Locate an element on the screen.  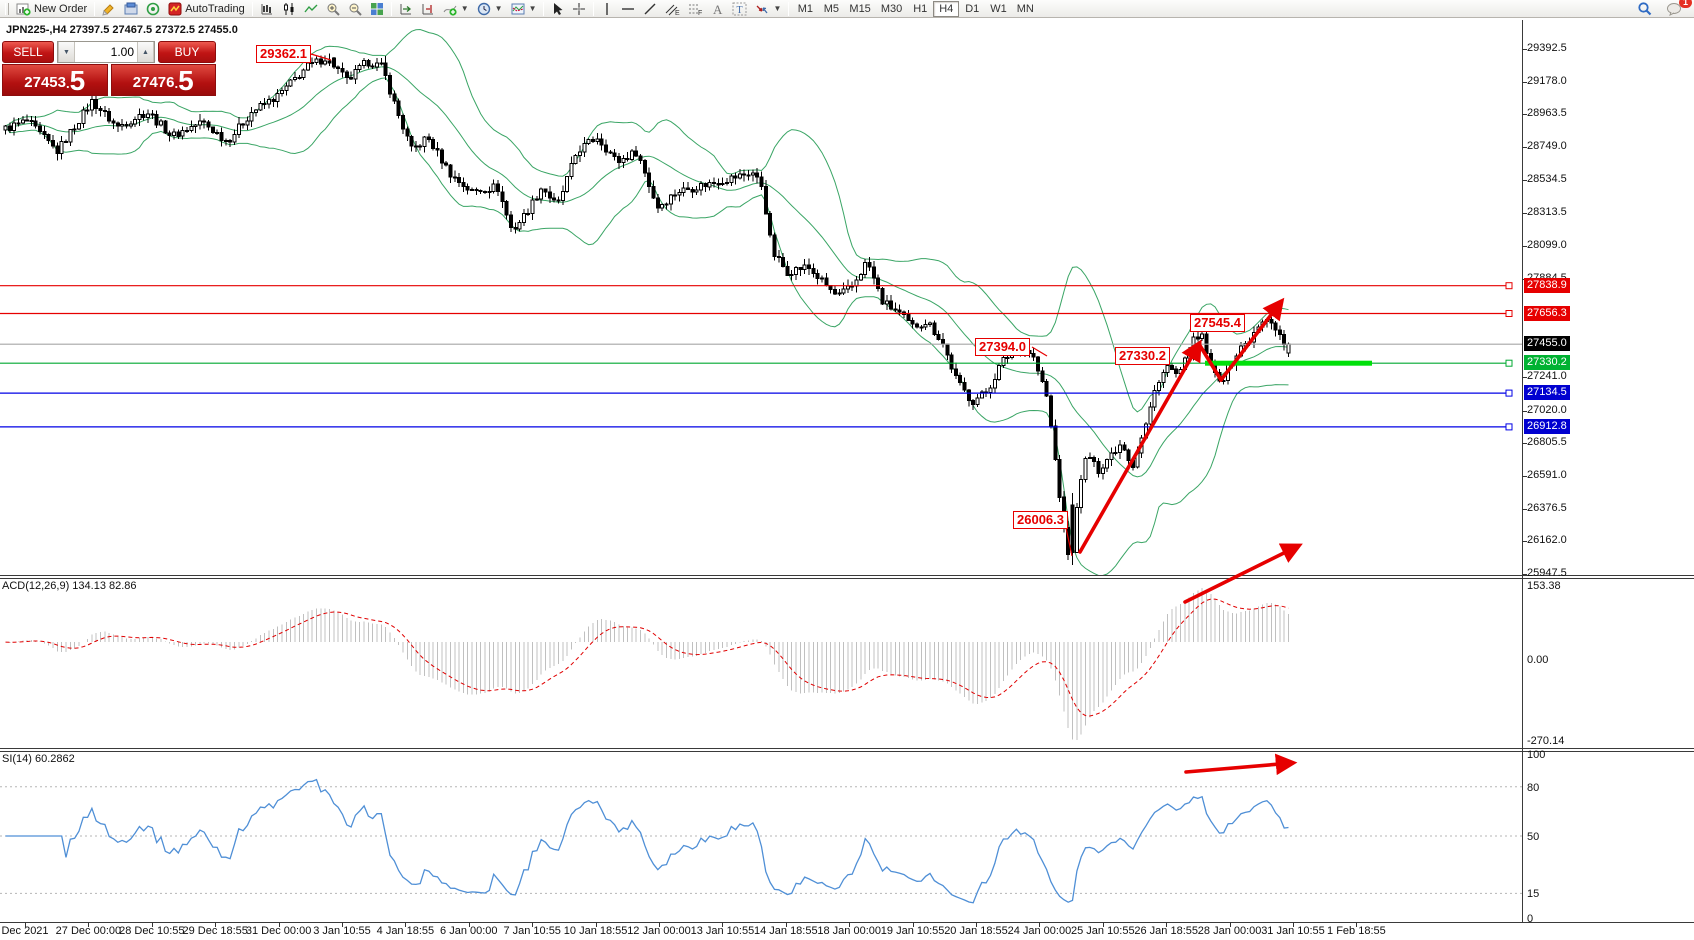
price-tick-label: 29178.0 is located at coordinates (1547, 80).